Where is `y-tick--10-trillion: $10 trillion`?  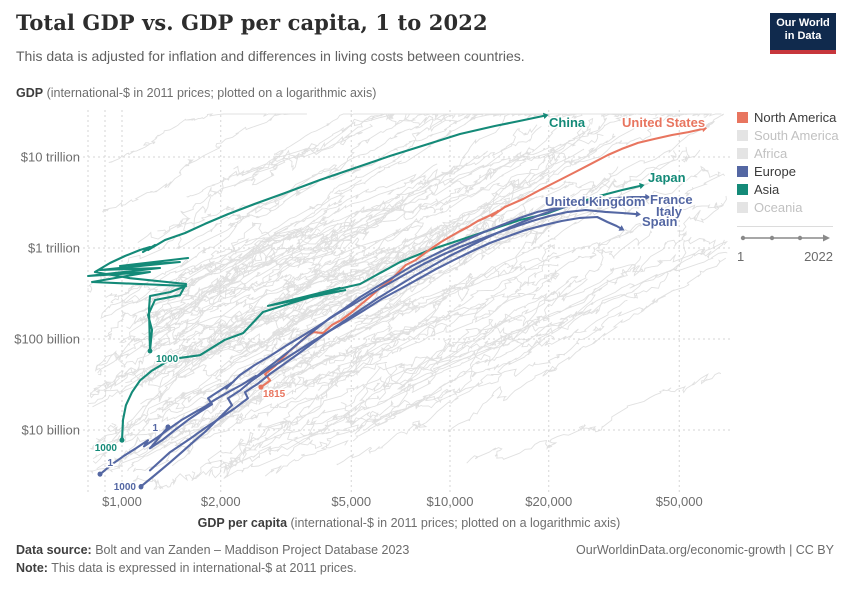
y-tick--10-trillion: $10 trillion is located at coordinates (50, 157).